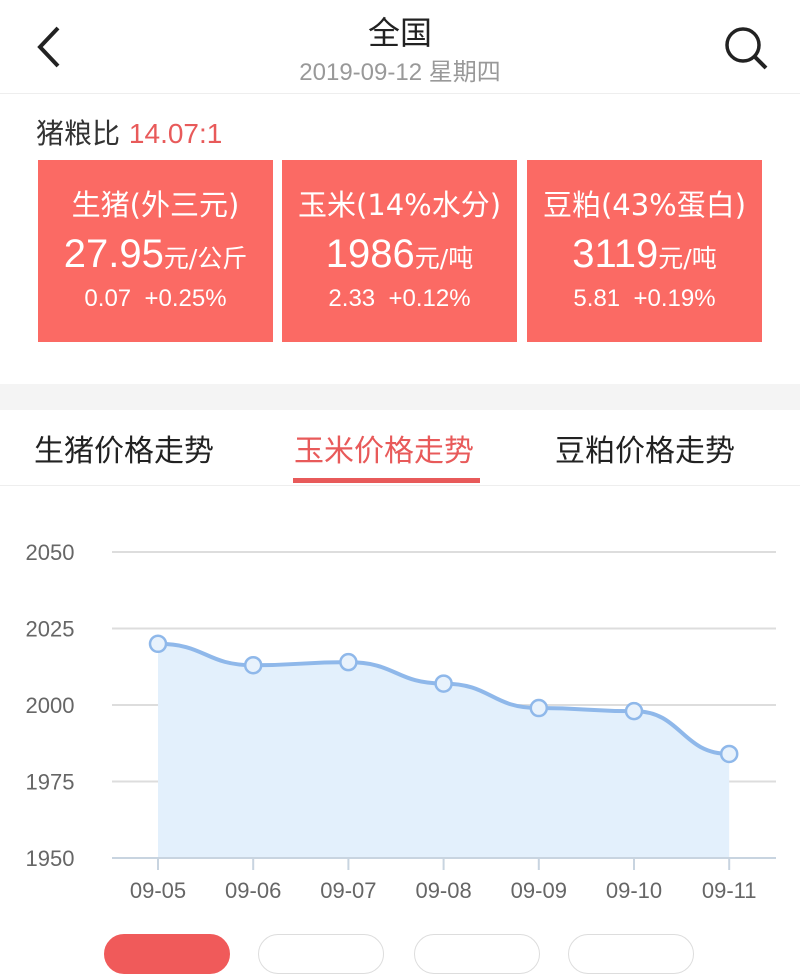  I want to click on divider, so click(400, 397).